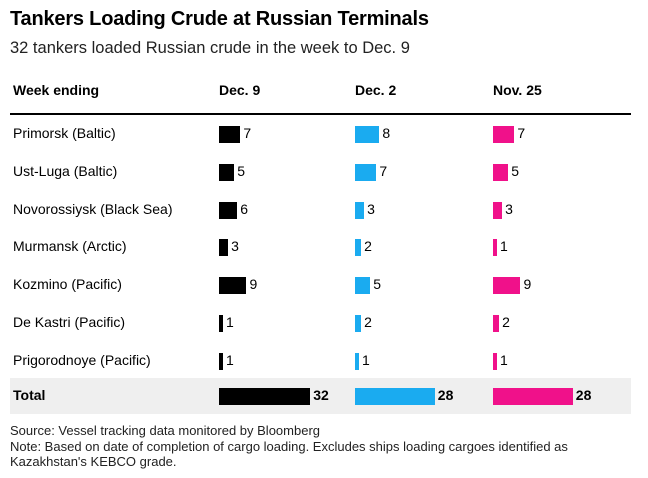 This screenshot has width=648, height=478. I want to click on row-label: Murmansk (Arctic), so click(70, 246).